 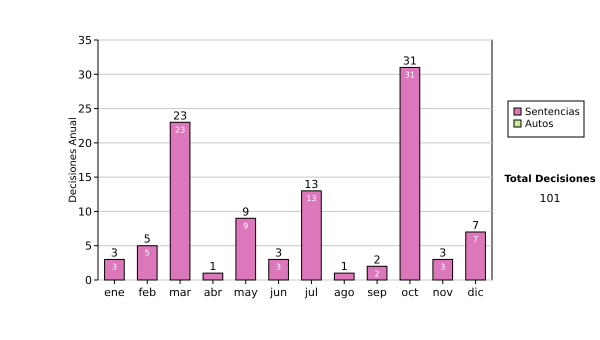 I want to click on x-tick-label: jun, so click(x=278, y=292).